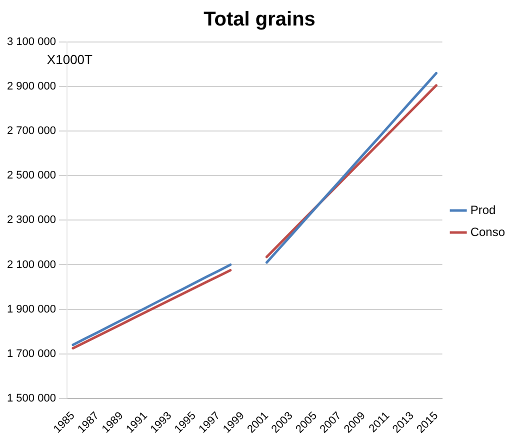 The image size is (523, 443). What do you see at coordinates (31, 354) in the screenshot?
I see `y-tick-label: 1 700 000` at bounding box center [31, 354].